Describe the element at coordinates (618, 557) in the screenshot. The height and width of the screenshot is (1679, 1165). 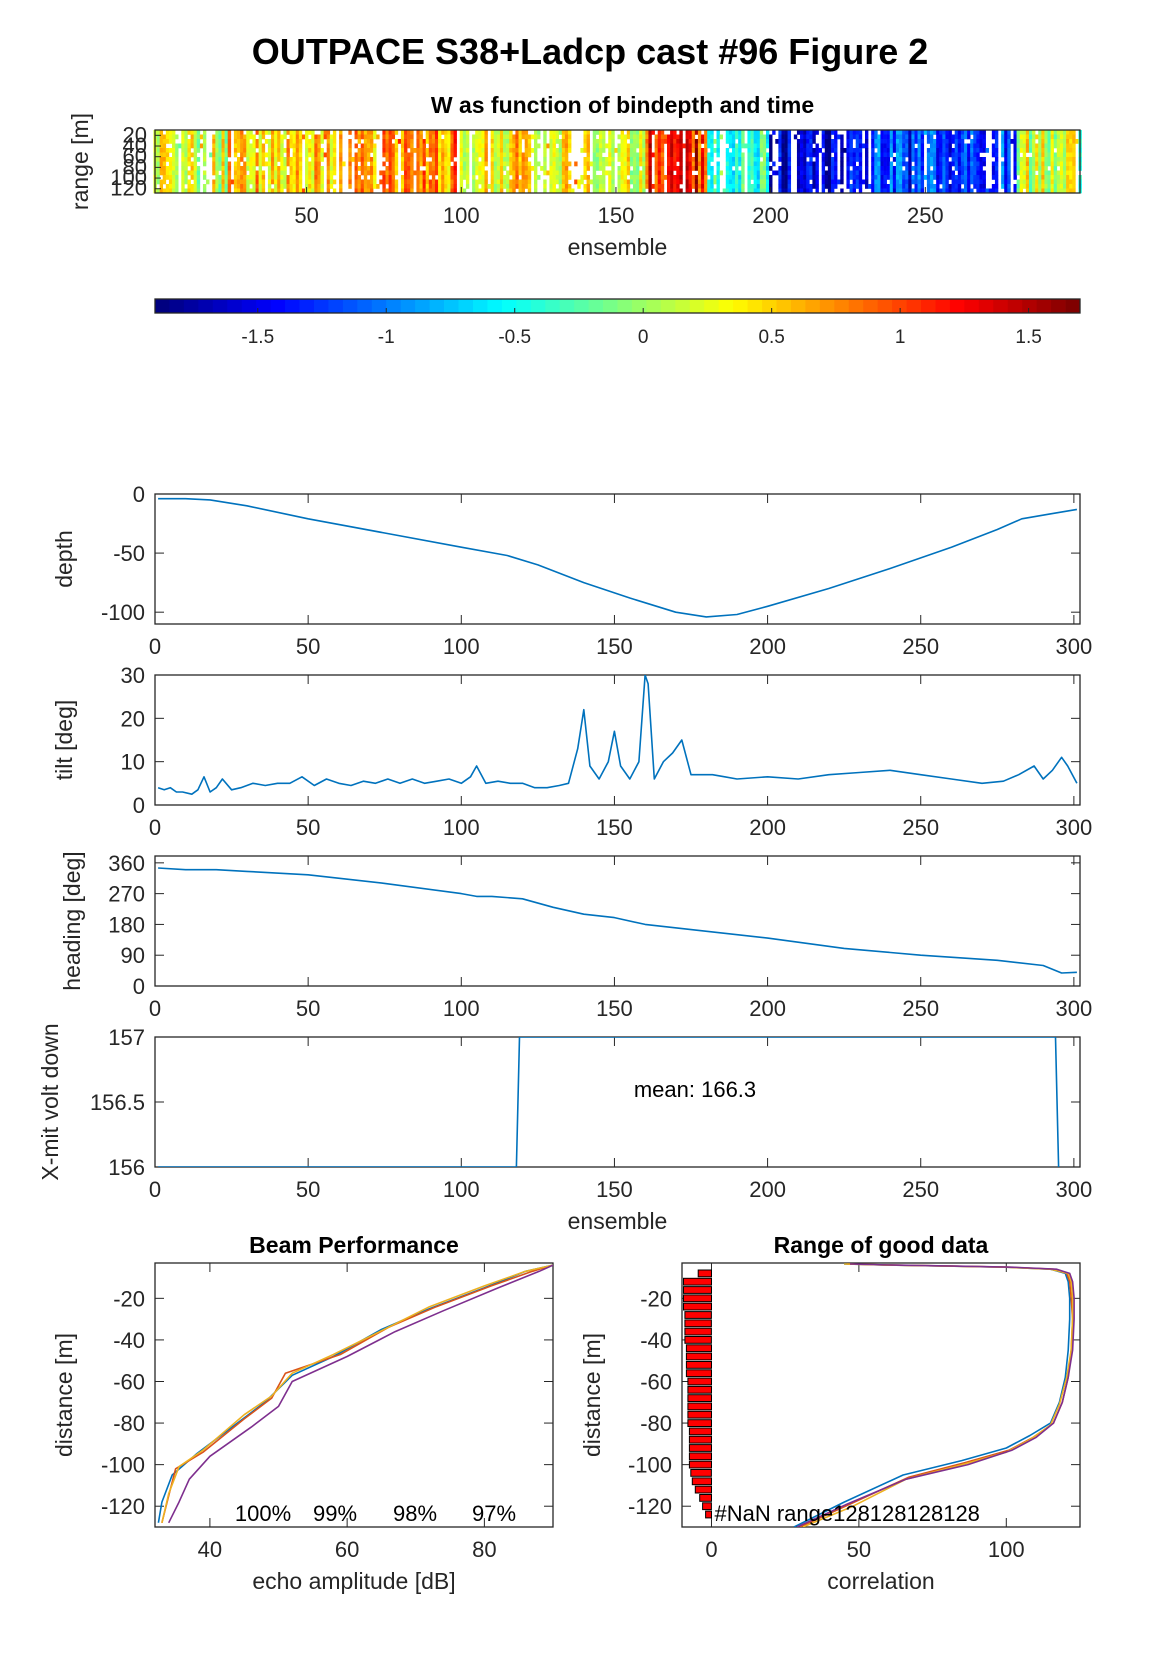
I see `depth-series-line` at that location.